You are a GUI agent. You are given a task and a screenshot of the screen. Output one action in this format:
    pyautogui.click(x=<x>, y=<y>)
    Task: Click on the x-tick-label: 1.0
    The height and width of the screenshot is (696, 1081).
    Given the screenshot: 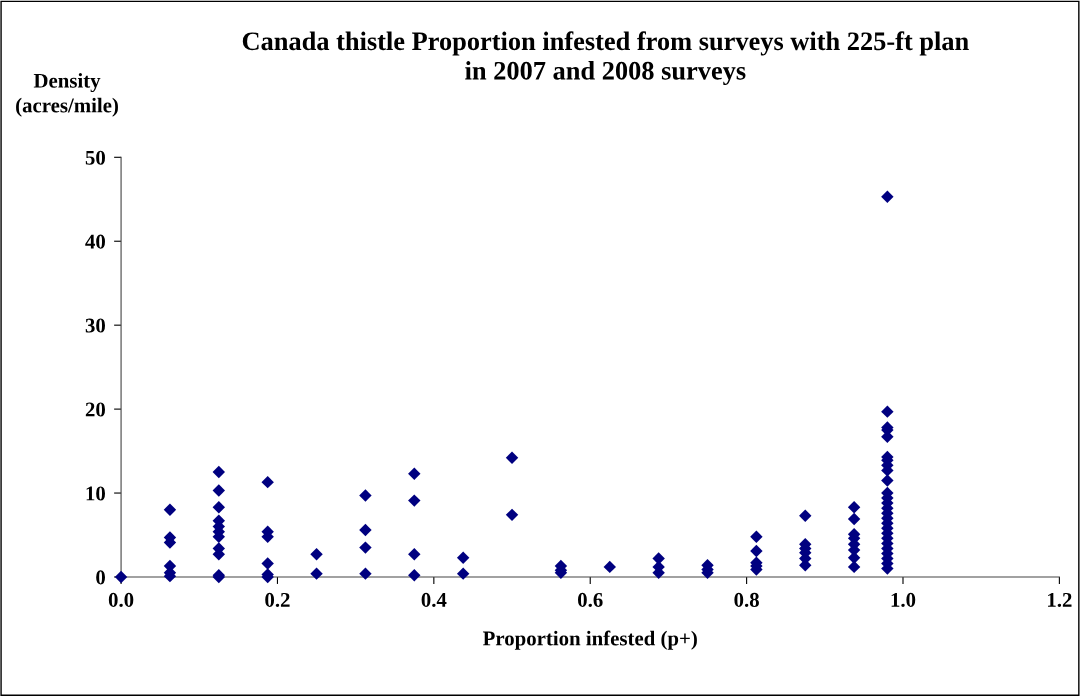 What is the action you would take?
    pyautogui.click(x=903, y=600)
    